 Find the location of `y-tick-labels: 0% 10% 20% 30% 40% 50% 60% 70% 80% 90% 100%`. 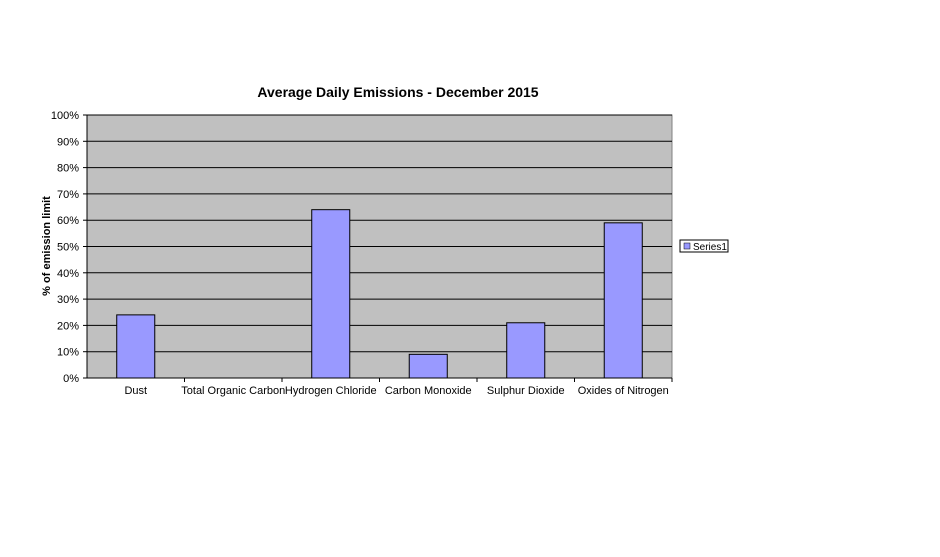

y-tick-labels: 0% 10% 20% 30% 40% 50% 60% 70% 80% 90% 100% is located at coordinates (65, 247).